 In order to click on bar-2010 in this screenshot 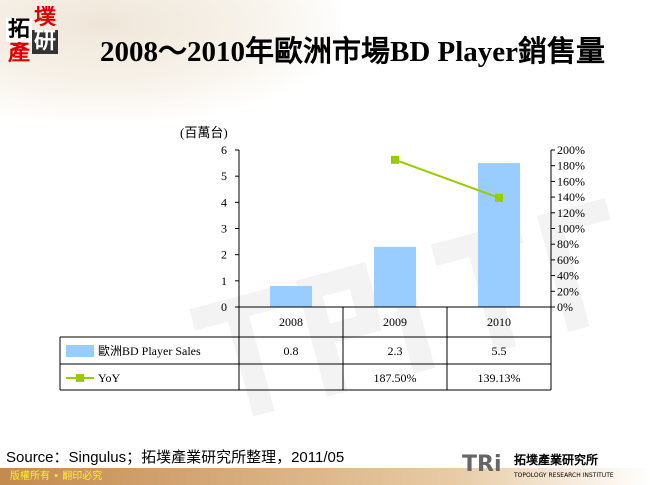, I will do `click(499, 235)`.